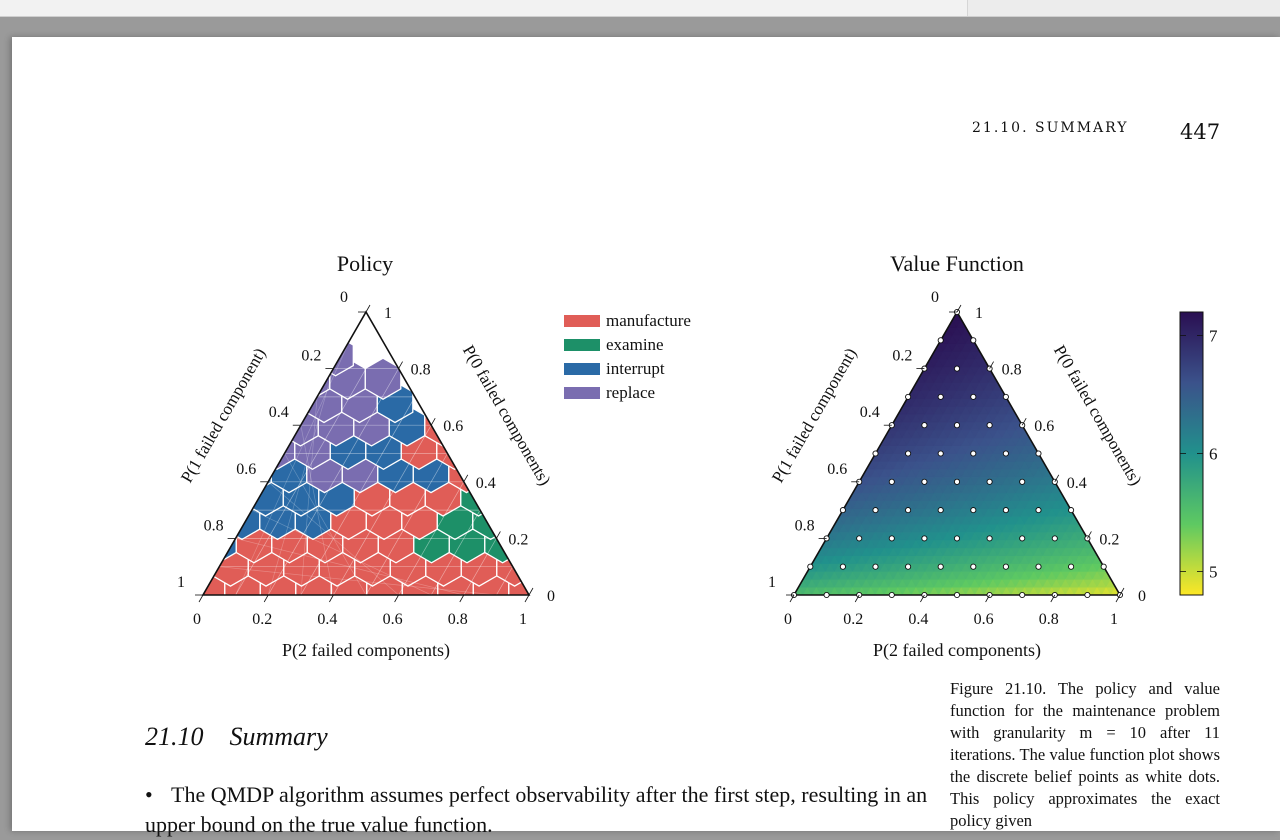 This screenshot has width=1280, height=840. What do you see at coordinates (181, 582) in the screenshot?
I see `policy-left-tick-label: 1` at bounding box center [181, 582].